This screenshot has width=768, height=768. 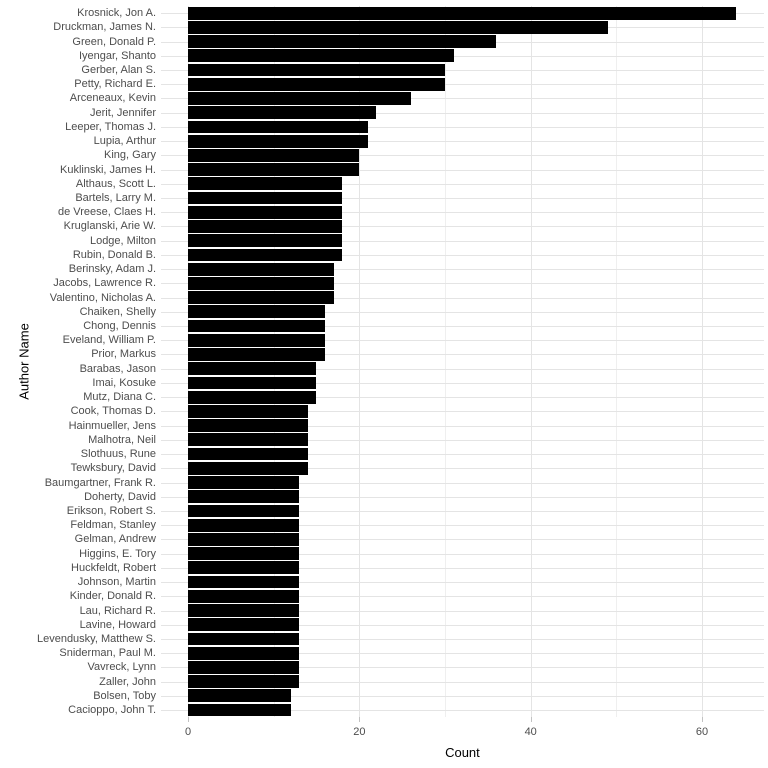 What do you see at coordinates (108, 169) in the screenshot?
I see `y-axis-label: Kuklinski, James H.` at bounding box center [108, 169].